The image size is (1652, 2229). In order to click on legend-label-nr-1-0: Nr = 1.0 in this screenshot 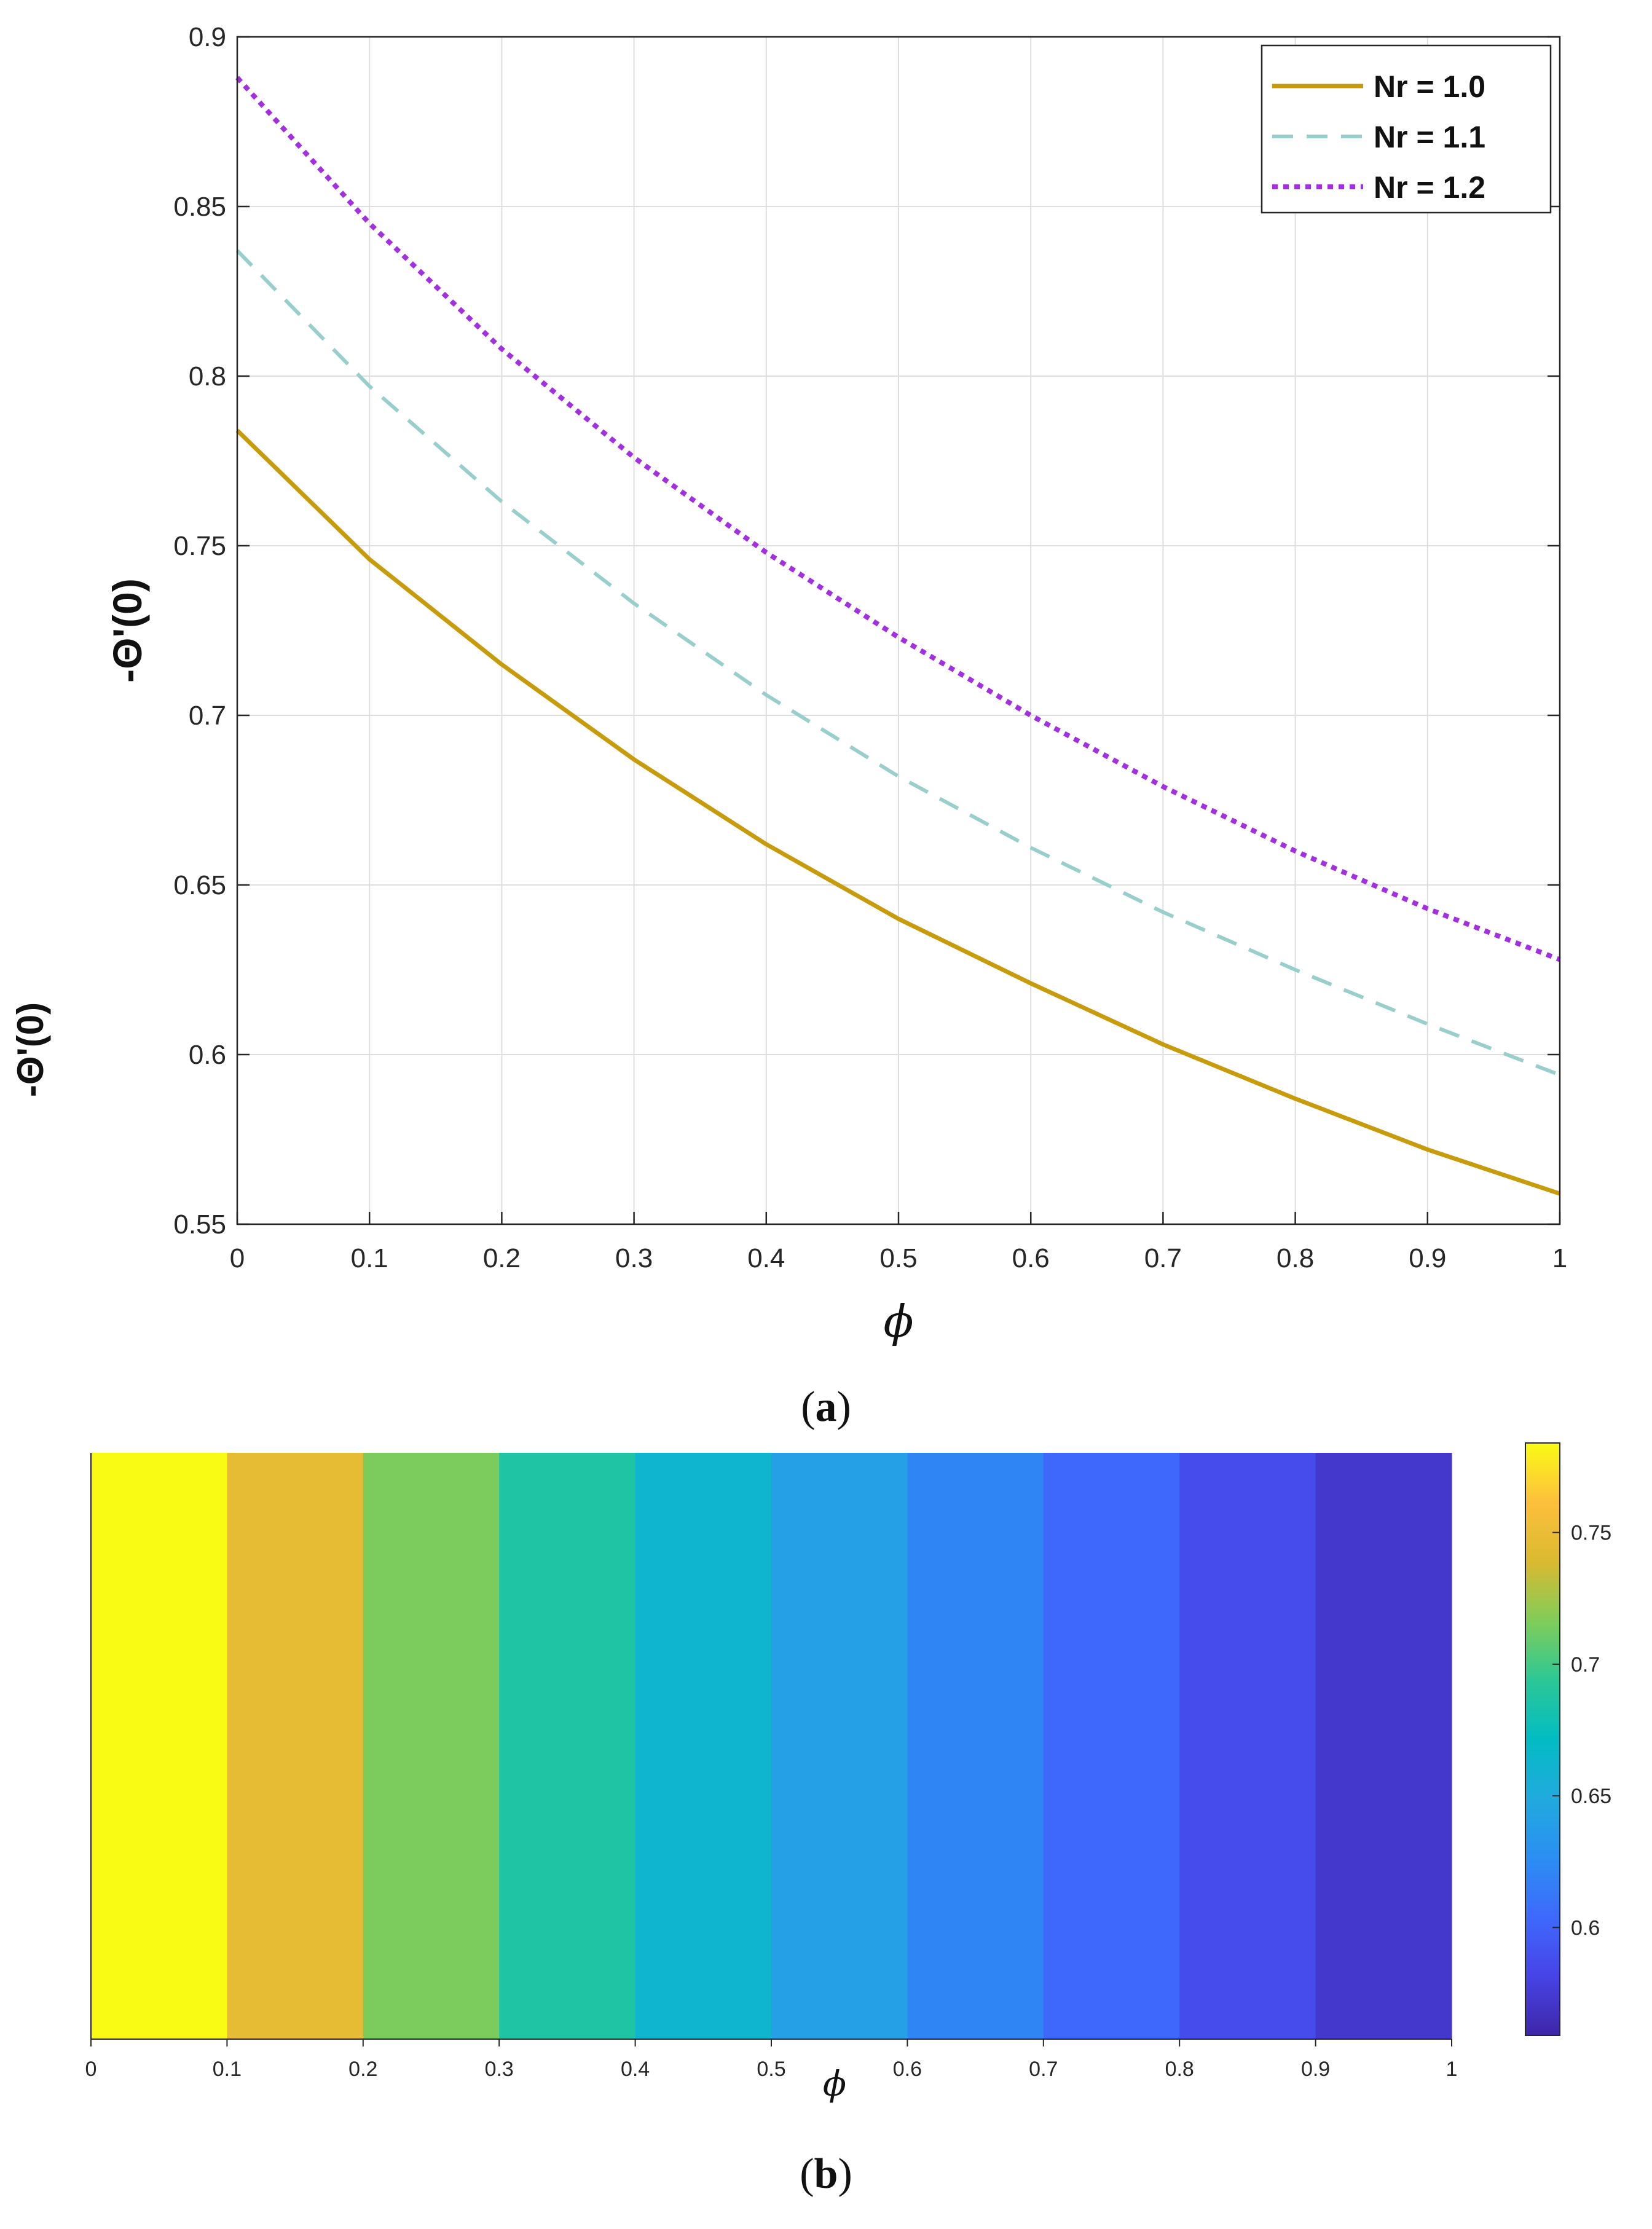, I will do `click(1430, 87)`.